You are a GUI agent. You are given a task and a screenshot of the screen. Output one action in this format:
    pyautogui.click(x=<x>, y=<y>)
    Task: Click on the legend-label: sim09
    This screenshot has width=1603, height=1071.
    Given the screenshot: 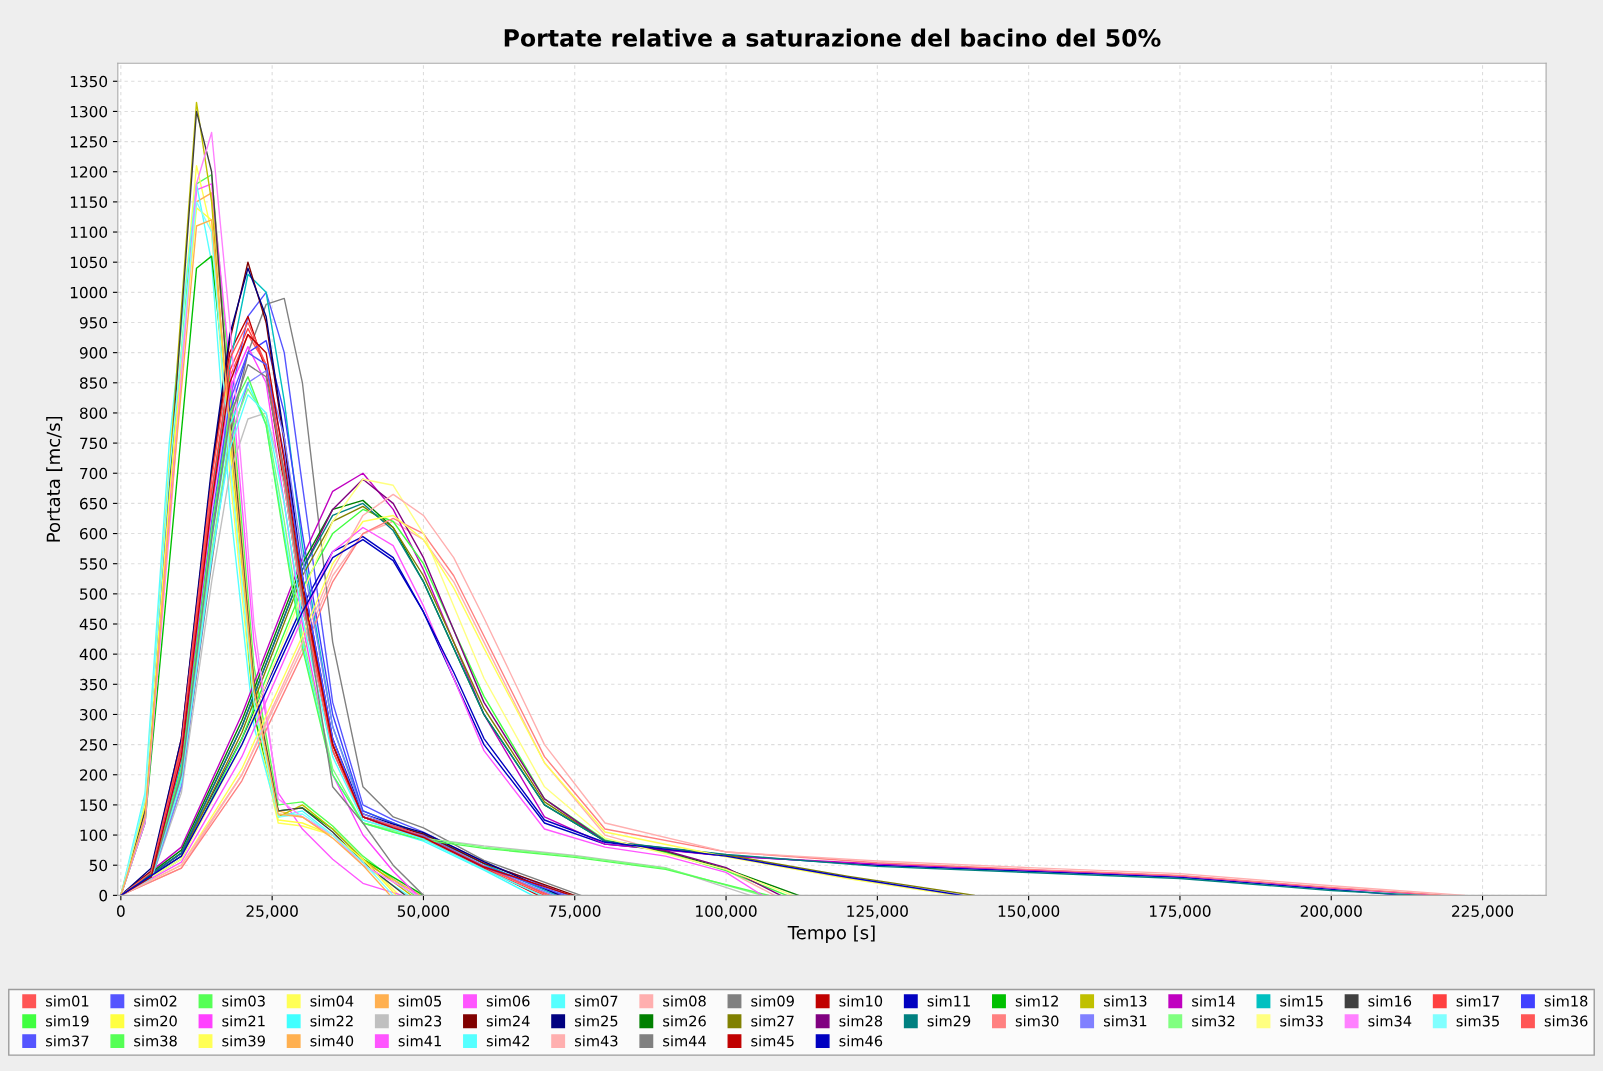 What is the action you would take?
    pyautogui.click(x=772, y=1001)
    